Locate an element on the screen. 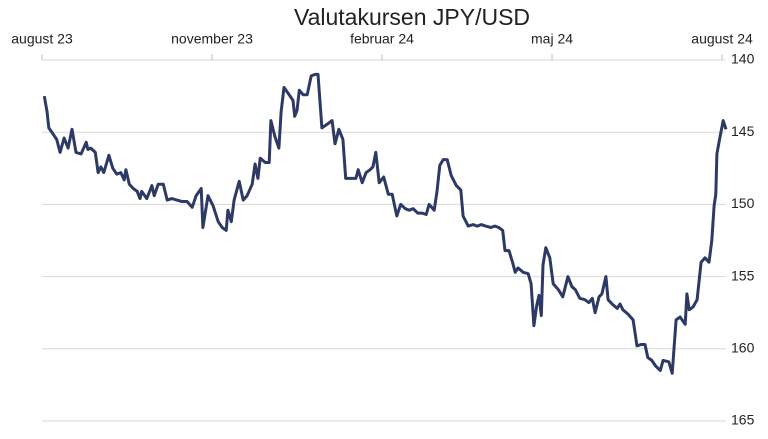 The image size is (768, 439). y-tick-label: 145 is located at coordinates (743, 131).